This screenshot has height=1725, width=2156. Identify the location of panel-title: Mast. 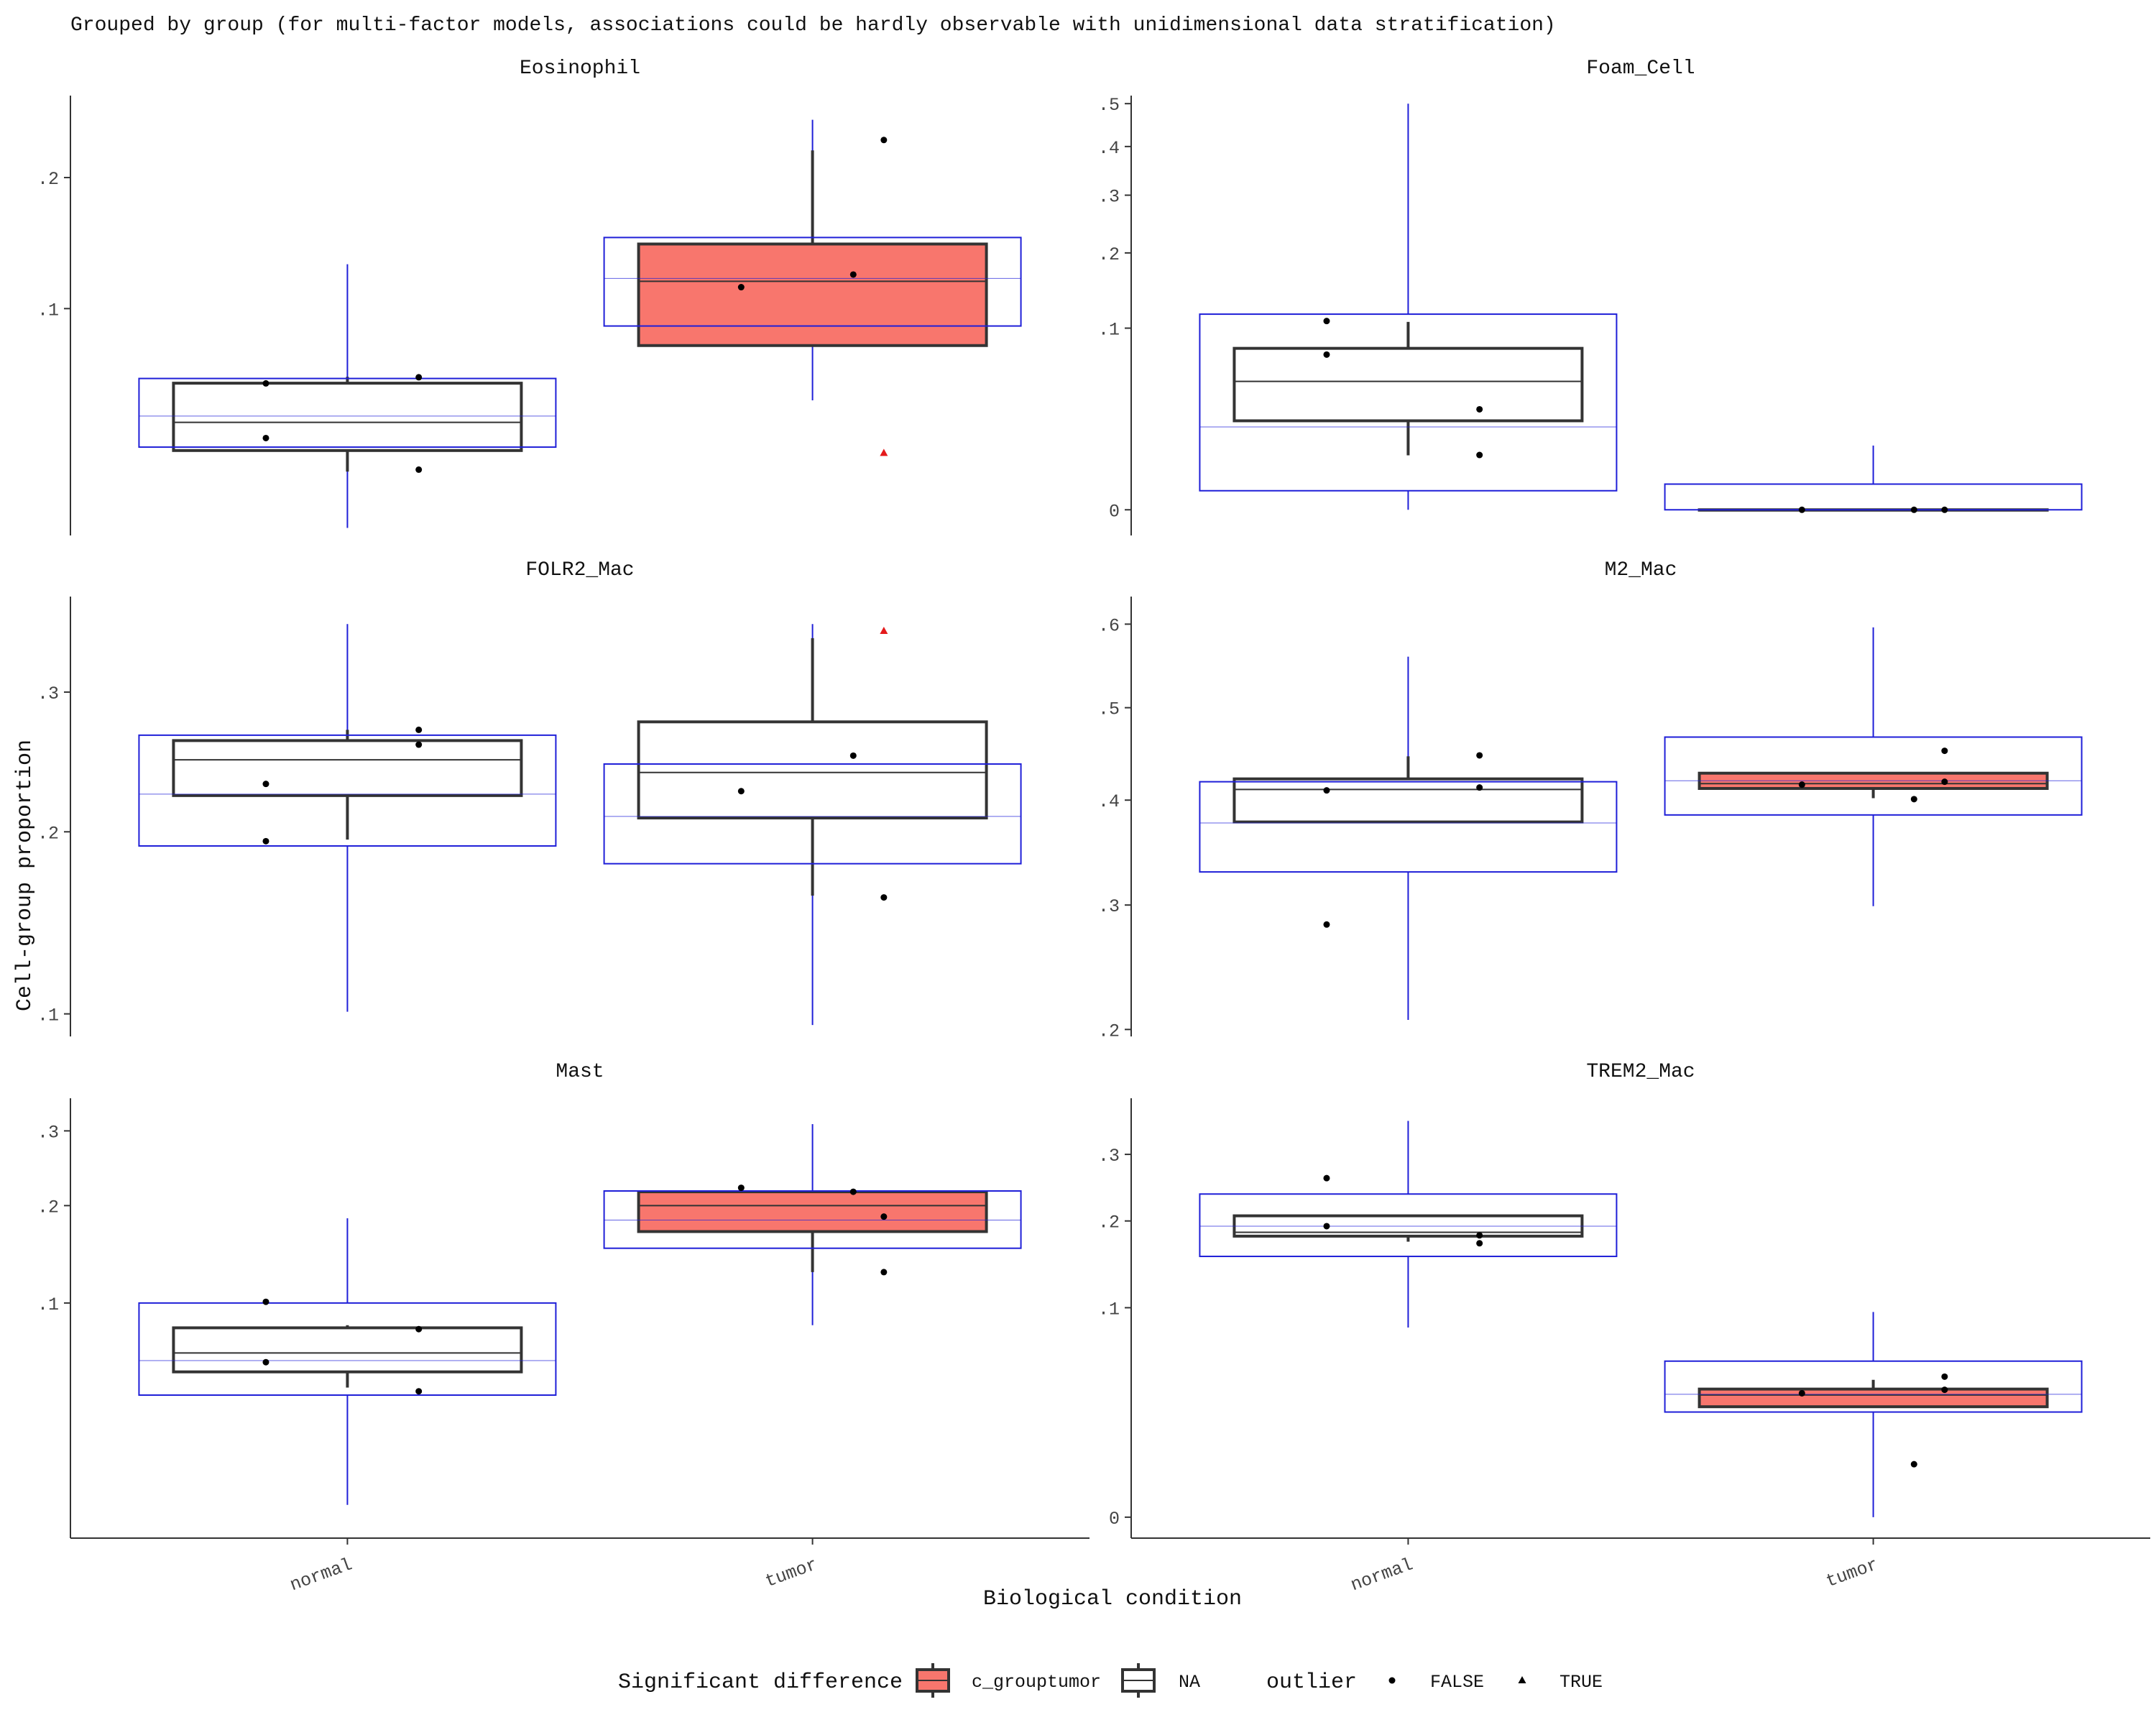
(580, 1072).